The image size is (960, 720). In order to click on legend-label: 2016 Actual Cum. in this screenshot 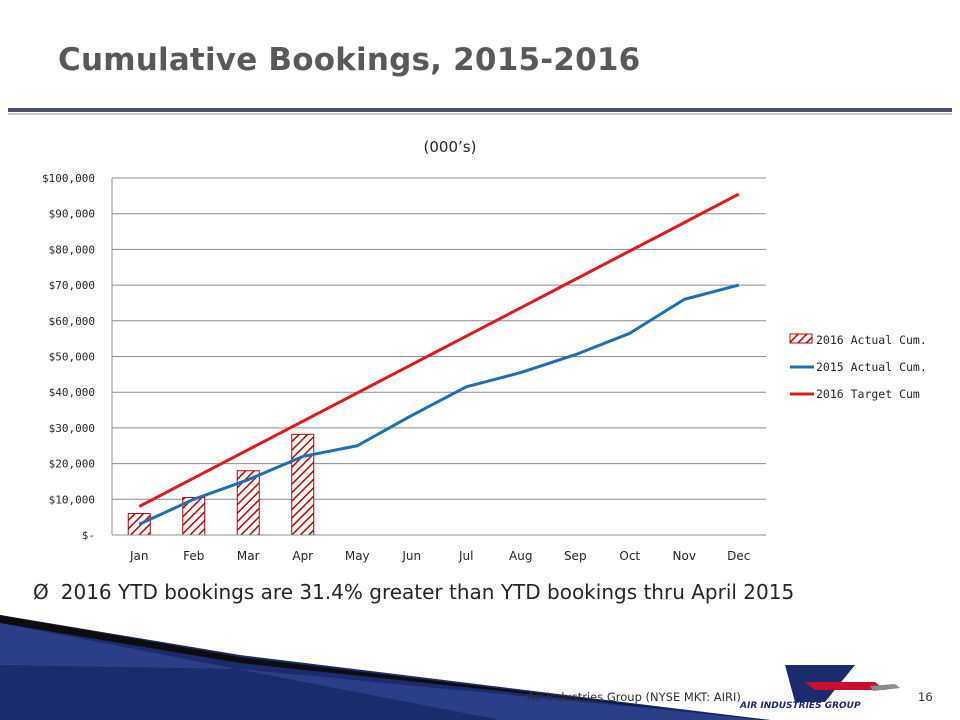, I will do `click(871, 340)`.